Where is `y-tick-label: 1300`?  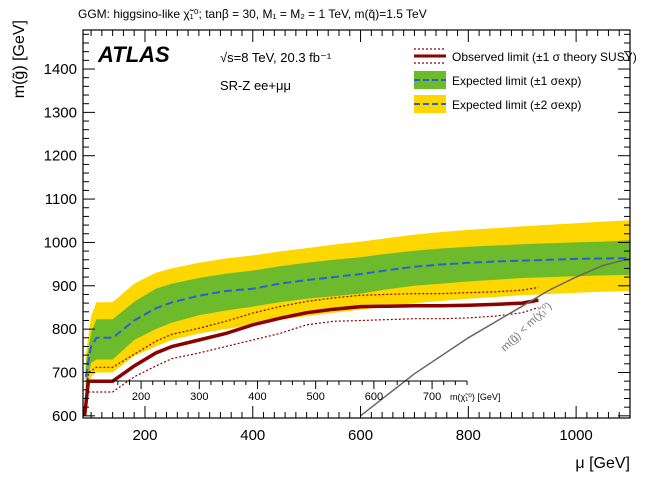 y-tick-label: 1300 is located at coordinates (60, 112).